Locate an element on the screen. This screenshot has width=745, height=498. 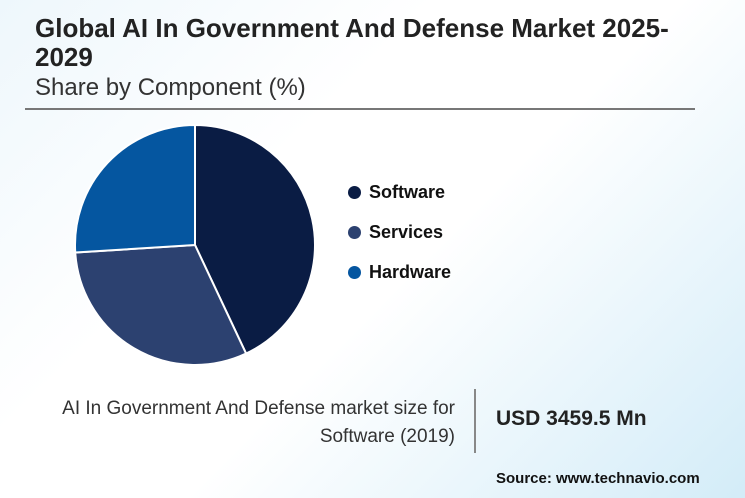
legend-item-services: Services is located at coordinates (399, 232).